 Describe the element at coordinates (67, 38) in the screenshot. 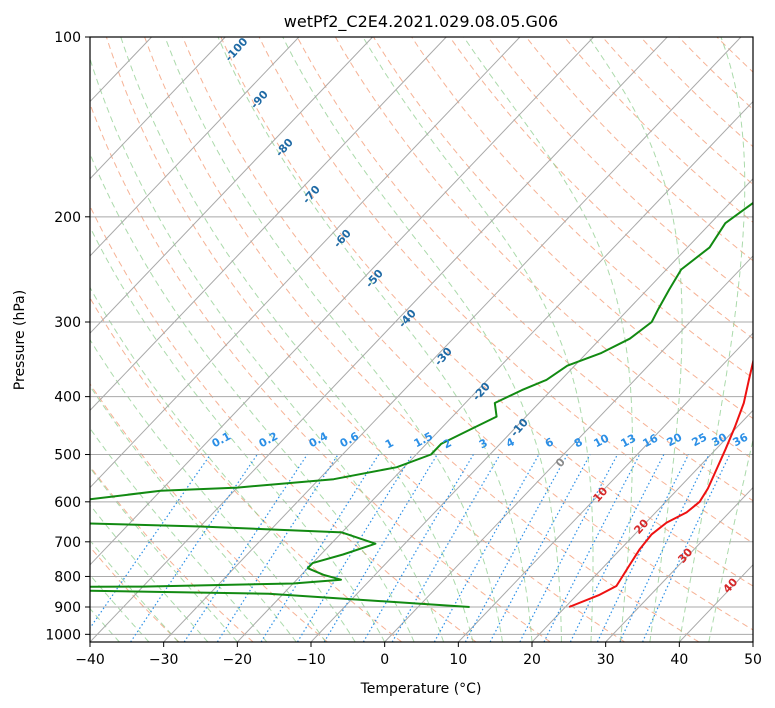

I see `y-tick-label: 100` at that location.